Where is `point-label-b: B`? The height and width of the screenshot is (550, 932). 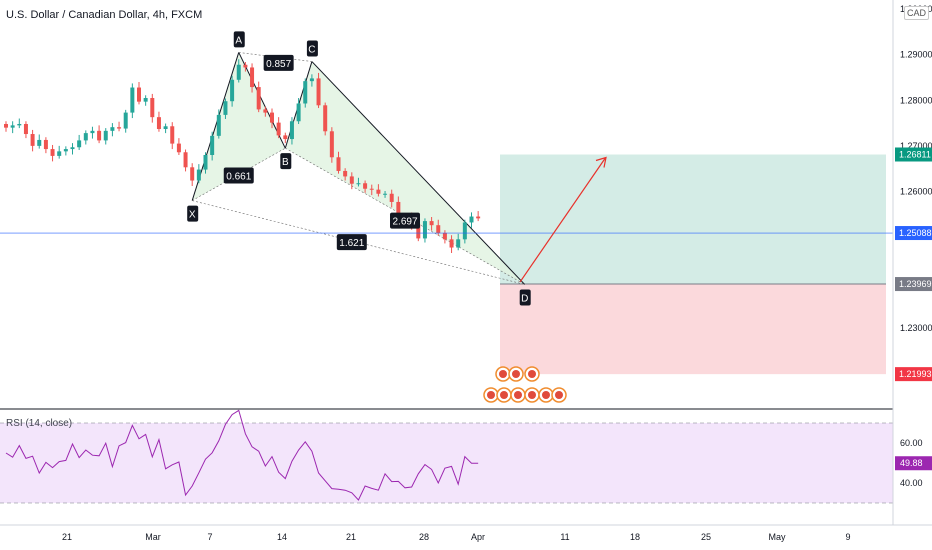 point-label-b: B is located at coordinates (285, 162).